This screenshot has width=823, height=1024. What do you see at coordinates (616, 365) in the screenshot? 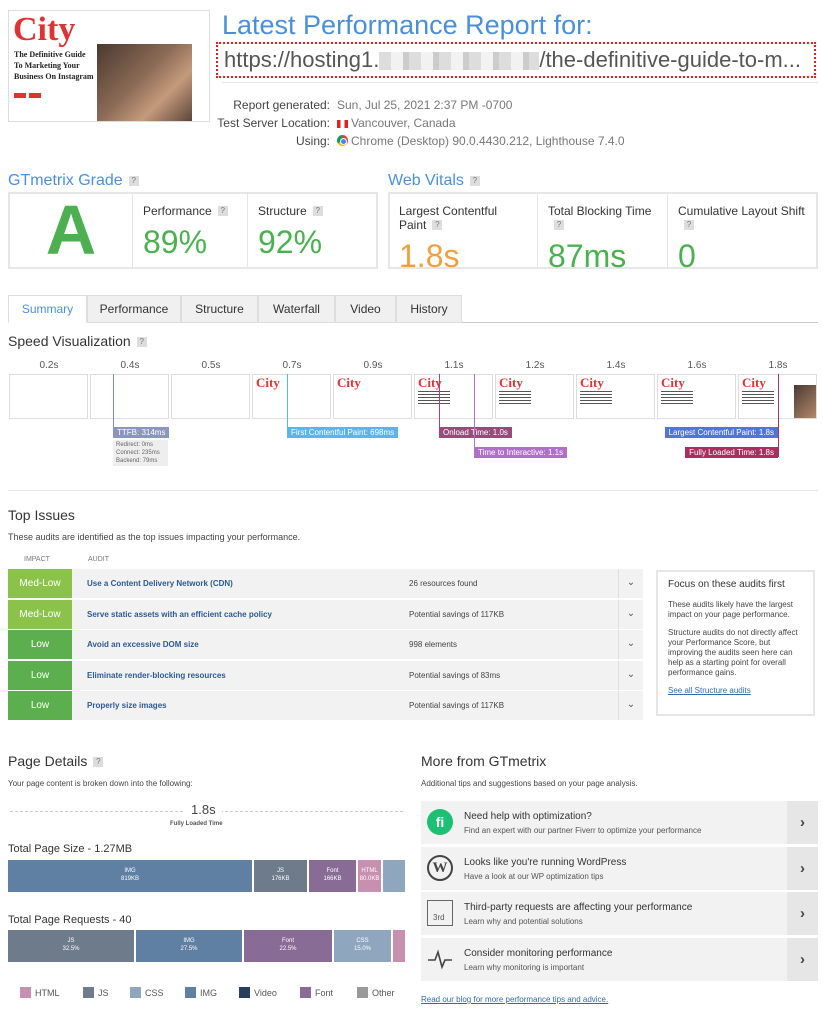
I see `timeline-tick: 1.4s` at bounding box center [616, 365].